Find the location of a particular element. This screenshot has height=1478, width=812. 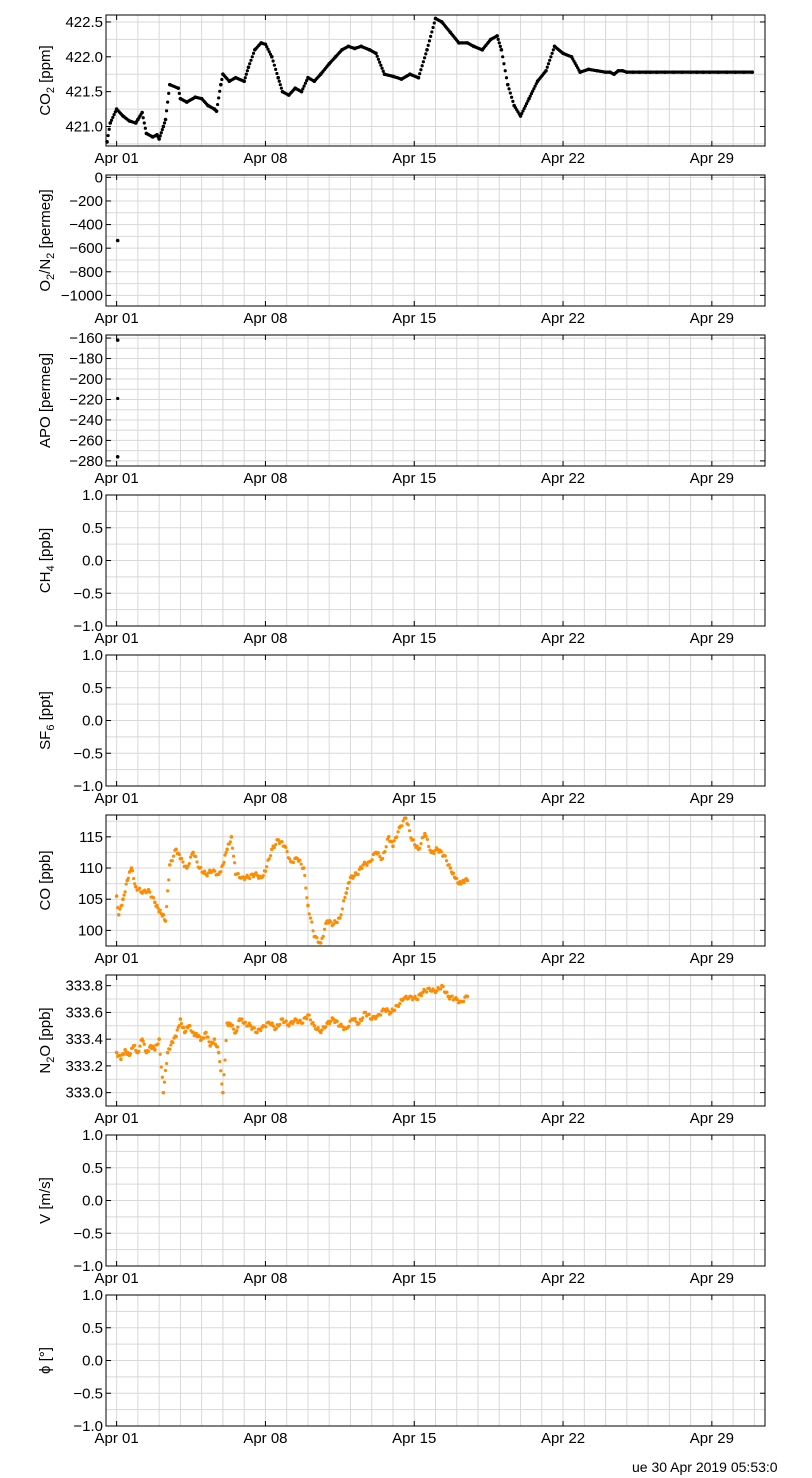

y-tick-label: 422.5 is located at coordinates (84, 22).